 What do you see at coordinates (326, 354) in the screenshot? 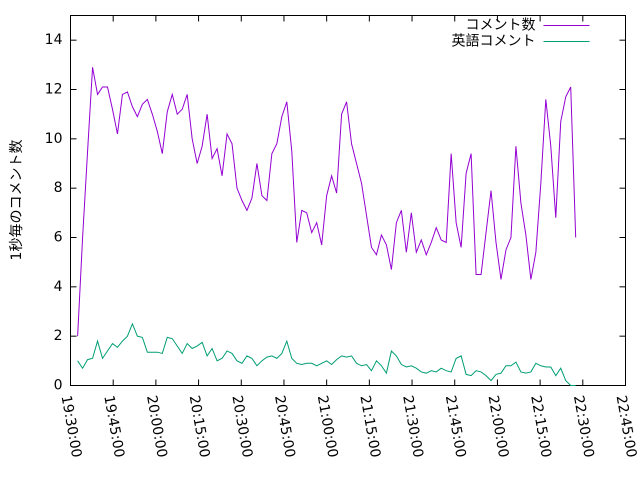
I see `series-line` at bounding box center [326, 354].